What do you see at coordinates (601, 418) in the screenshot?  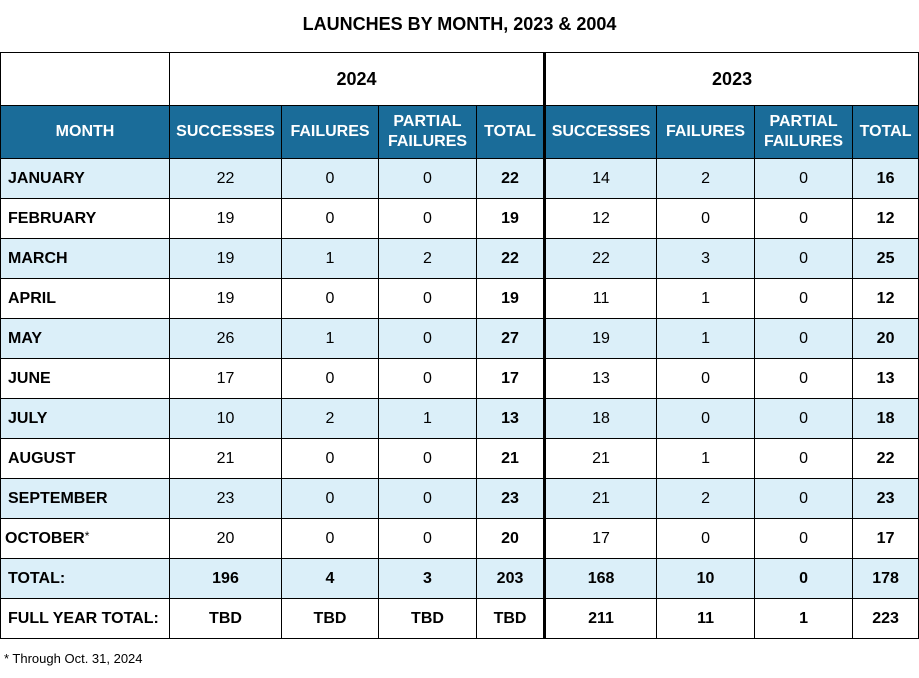 I see `table-cell: 18` at bounding box center [601, 418].